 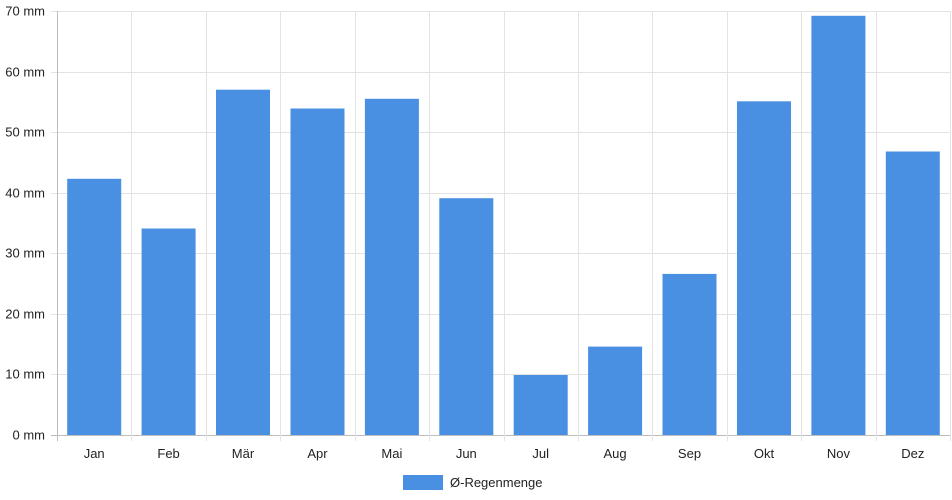 I want to click on y-tick-label: 0 mm, so click(x=29, y=435).